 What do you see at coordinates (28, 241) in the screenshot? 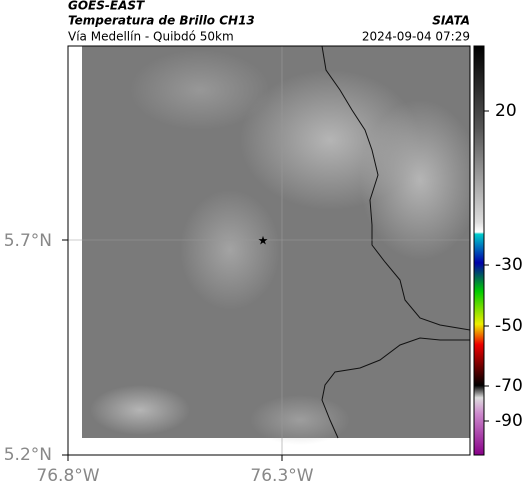
I see `lat-label: 5.7°N` at bounding box center [28, 241].